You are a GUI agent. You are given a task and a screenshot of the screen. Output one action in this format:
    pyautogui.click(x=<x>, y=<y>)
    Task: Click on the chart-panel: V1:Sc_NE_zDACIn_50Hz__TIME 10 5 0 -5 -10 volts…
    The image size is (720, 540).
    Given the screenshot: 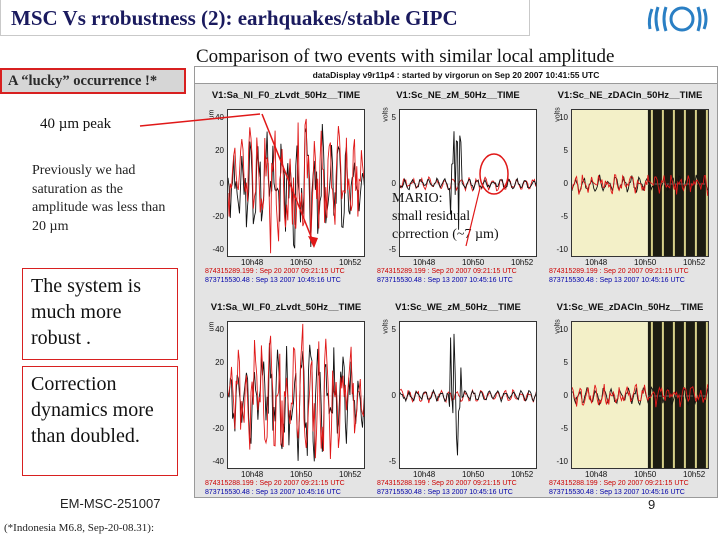 What is the action you would take?
    pyautogui.click(x=630, y=187)
    